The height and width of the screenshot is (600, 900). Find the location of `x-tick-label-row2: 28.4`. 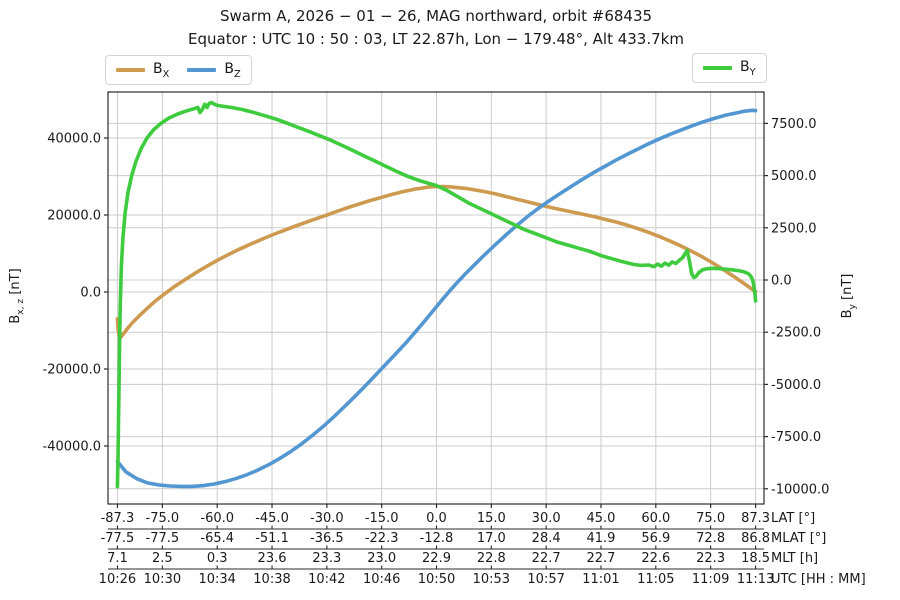

x-tick-label-row2: 28.4 is located at coordinates (546, 538).